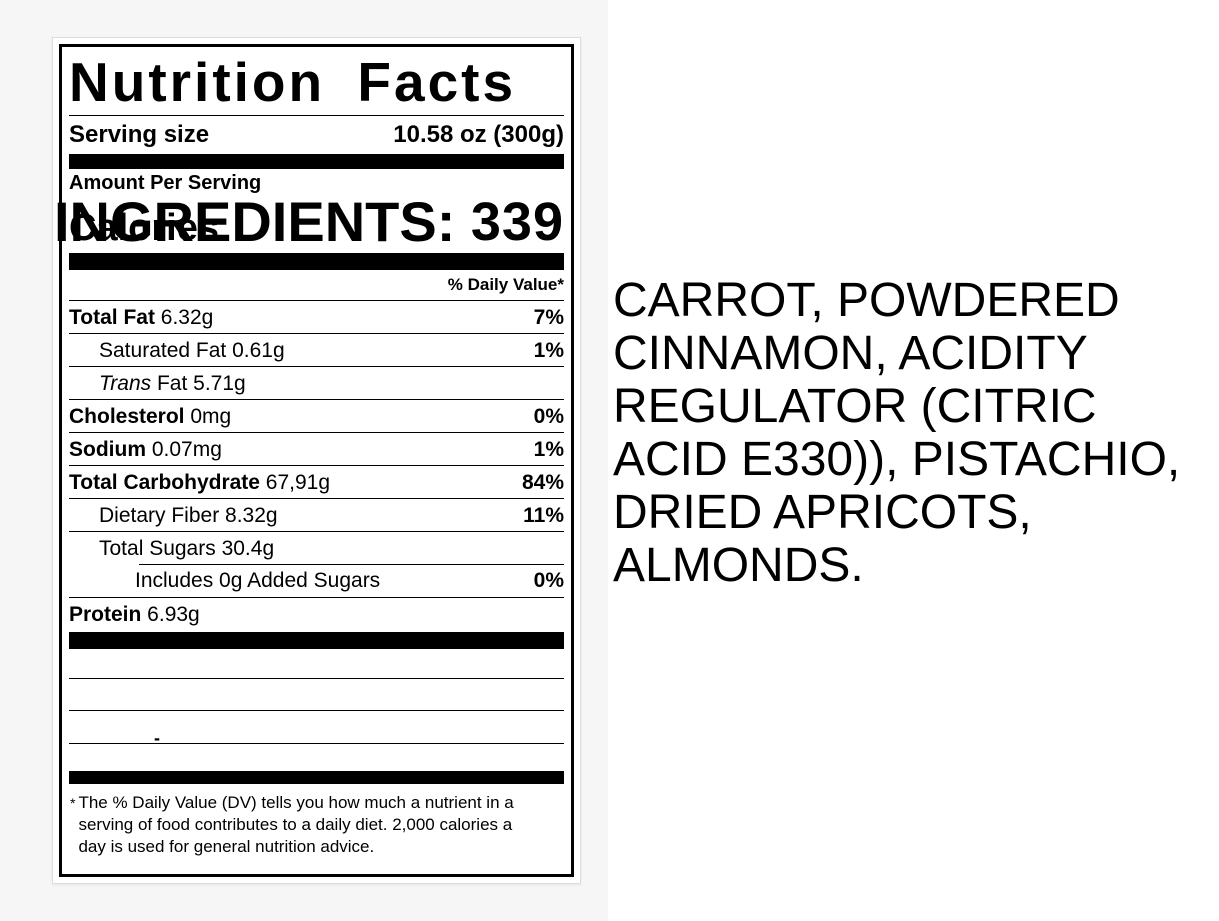 This screenshot has height=921, width=1219. I want to click on label-title: Nutrition Facts, so click(316, 82).